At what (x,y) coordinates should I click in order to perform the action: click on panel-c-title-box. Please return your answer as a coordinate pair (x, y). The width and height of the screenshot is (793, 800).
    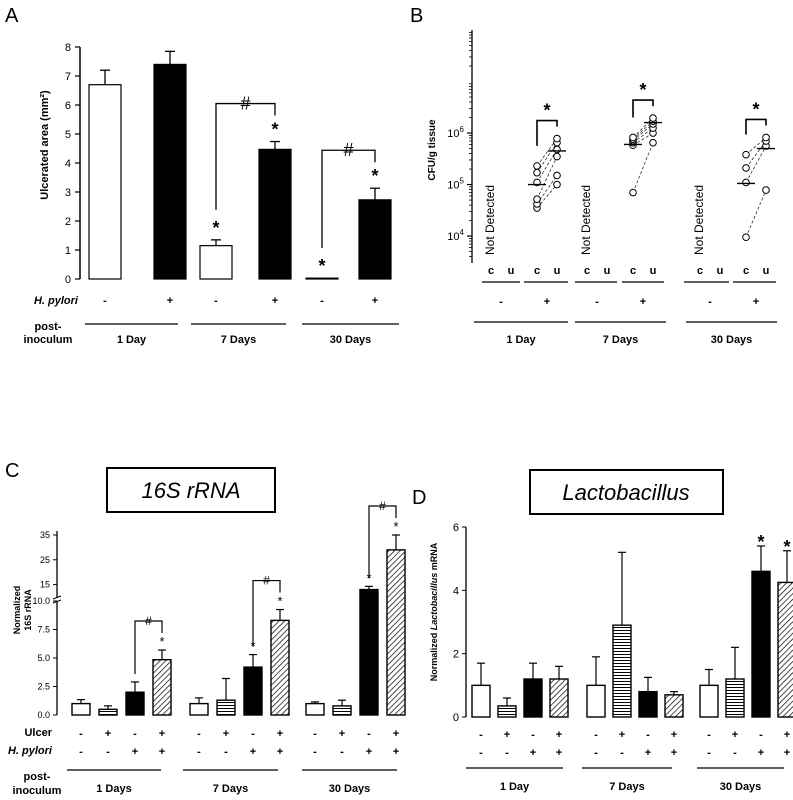
    Looking at the image, I should click on (191, 490).